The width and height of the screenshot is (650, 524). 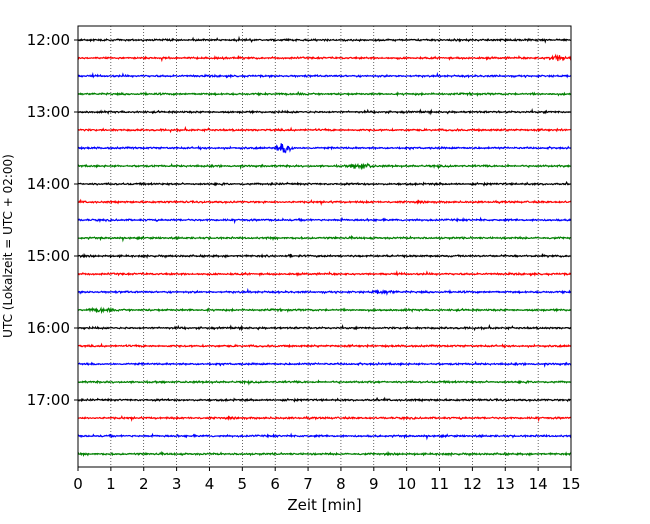 I want to click on x-tick-label: 4, so click(x=210, y=484).